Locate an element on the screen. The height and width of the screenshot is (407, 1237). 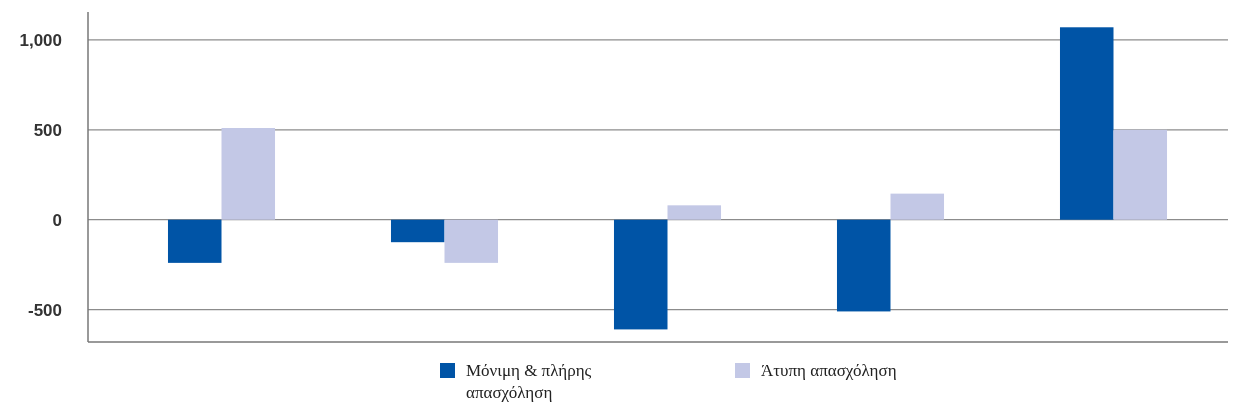
y-tick-label: 1,000 is located at coordinates (40, 40).